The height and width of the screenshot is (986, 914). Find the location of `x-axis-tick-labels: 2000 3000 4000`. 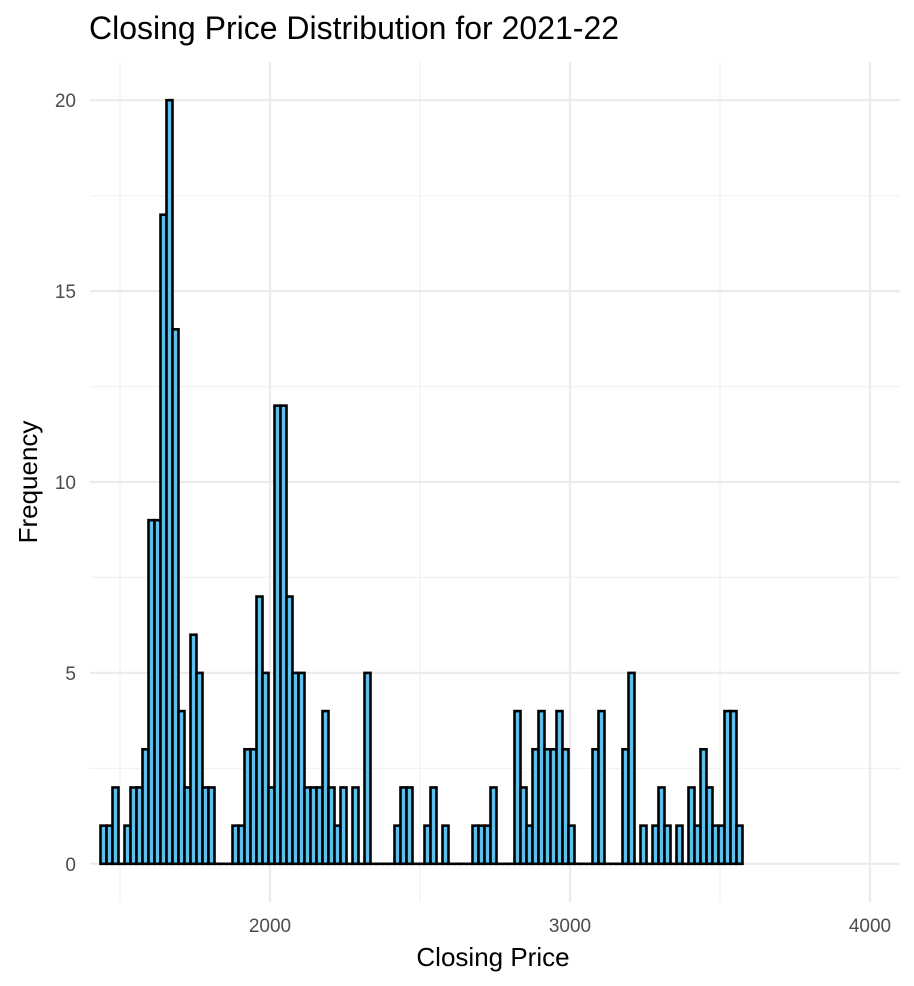

x-axis-tick-labels: 2000 3000 4000 is located at coordinates (570, 926).